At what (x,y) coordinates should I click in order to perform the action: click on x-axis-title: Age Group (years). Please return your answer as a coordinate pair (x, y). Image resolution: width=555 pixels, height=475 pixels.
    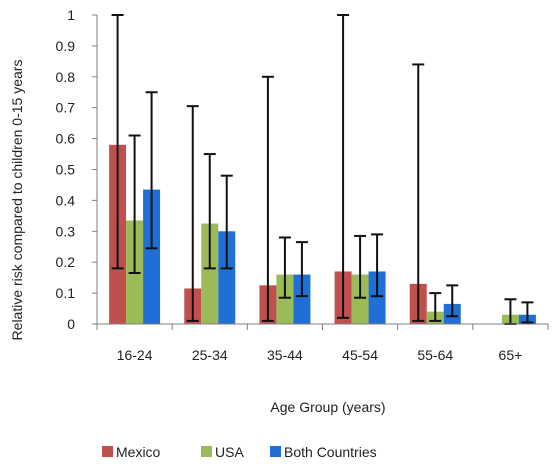
    Looking at the image, I should click on (327, 407).